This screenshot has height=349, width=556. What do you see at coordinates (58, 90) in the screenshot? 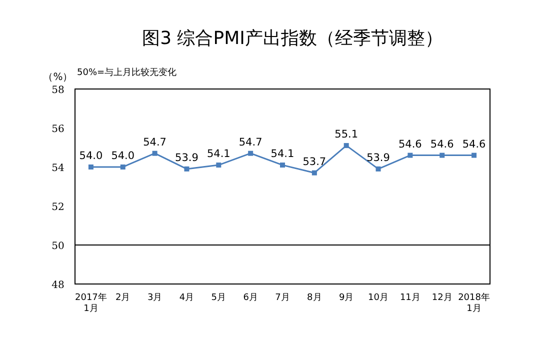
I see `y-tick-label: 58` at bounding box center [58, 90].